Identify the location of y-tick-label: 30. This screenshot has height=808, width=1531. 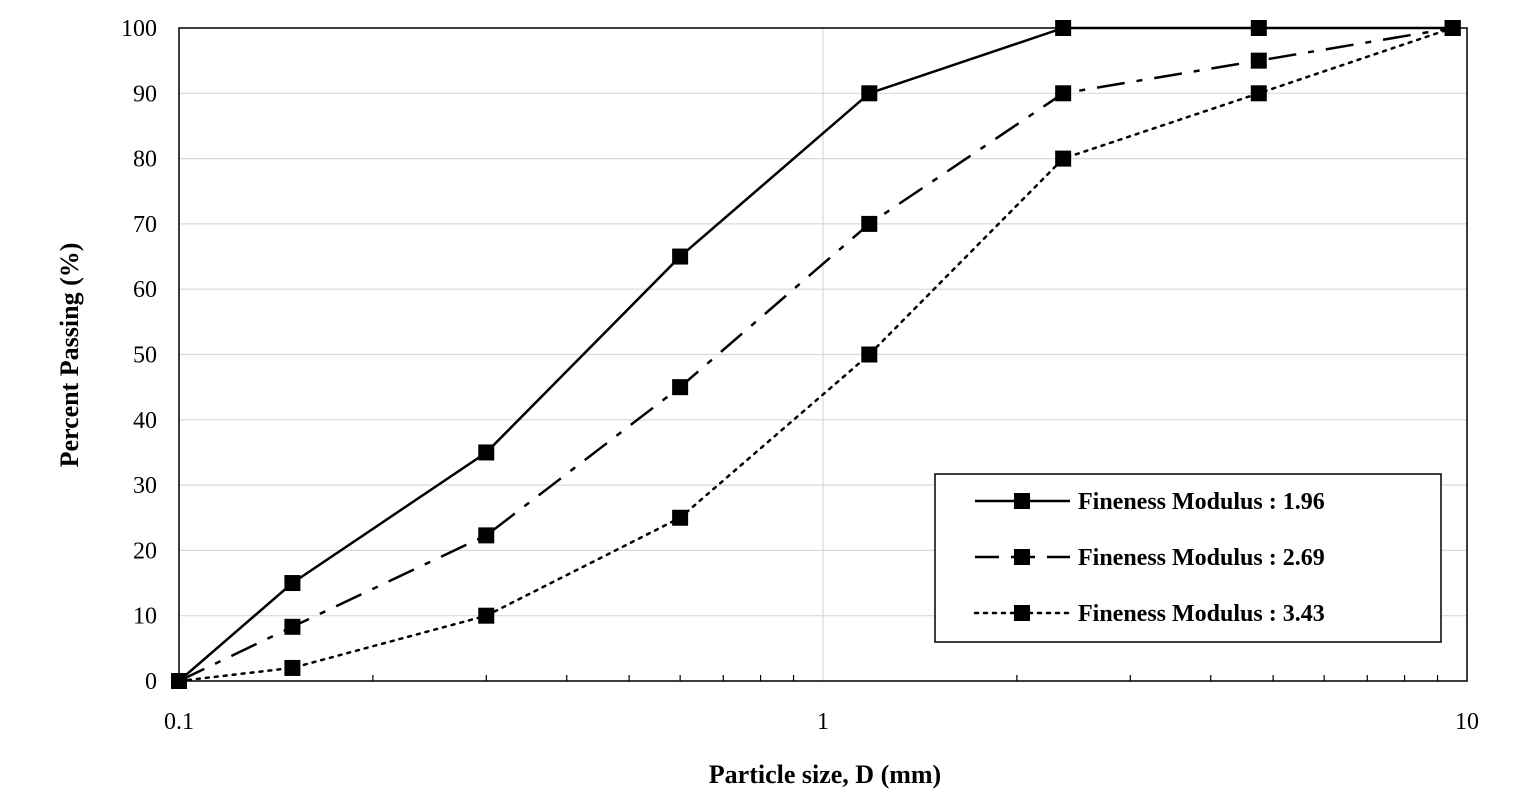
(145, 486).